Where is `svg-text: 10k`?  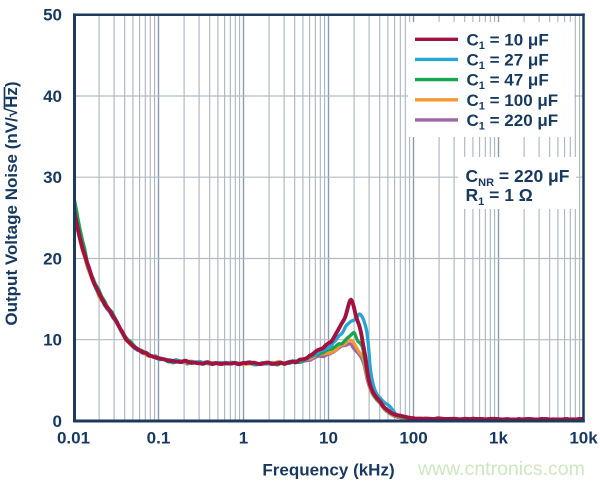 svg-text: 10k is located at coordinates (583, 438).